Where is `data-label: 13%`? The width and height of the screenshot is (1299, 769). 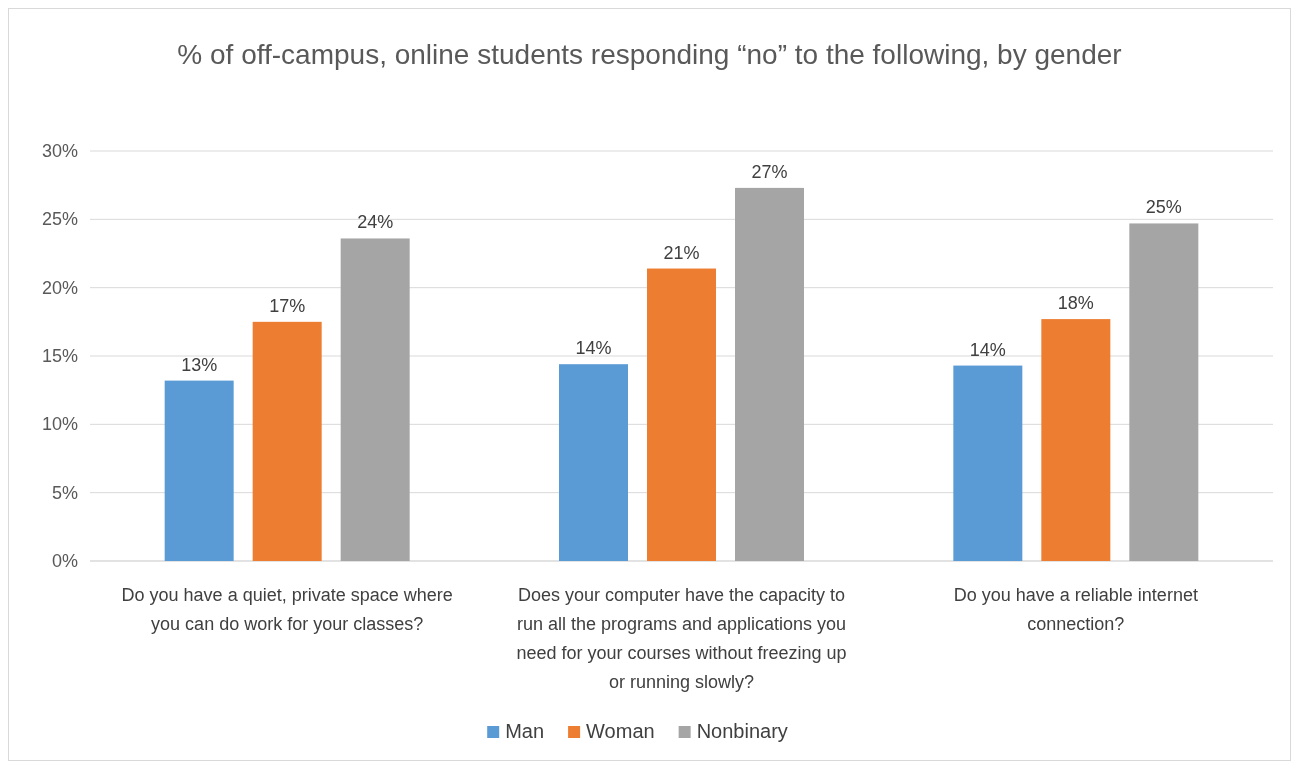 data-label: 13% is located at coordinates (199, 364).